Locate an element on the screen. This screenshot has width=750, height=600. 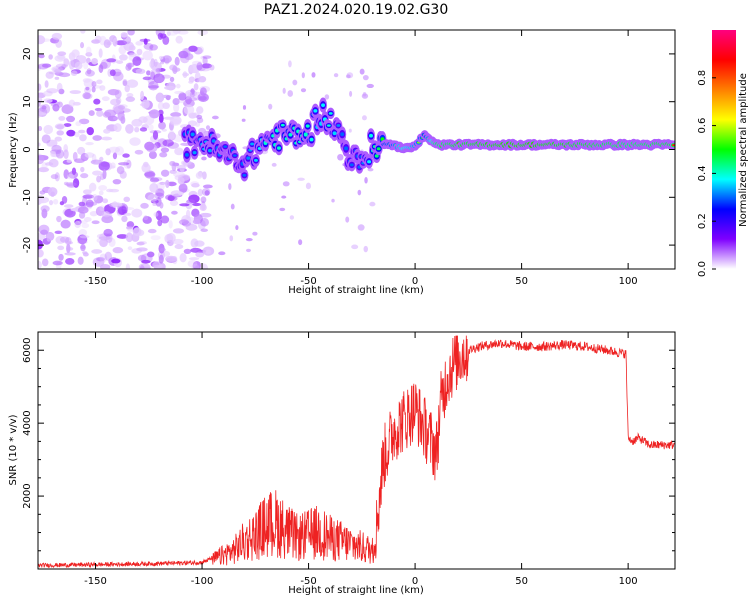
y-tick-label: 0 is located at coordinates (27, 149).